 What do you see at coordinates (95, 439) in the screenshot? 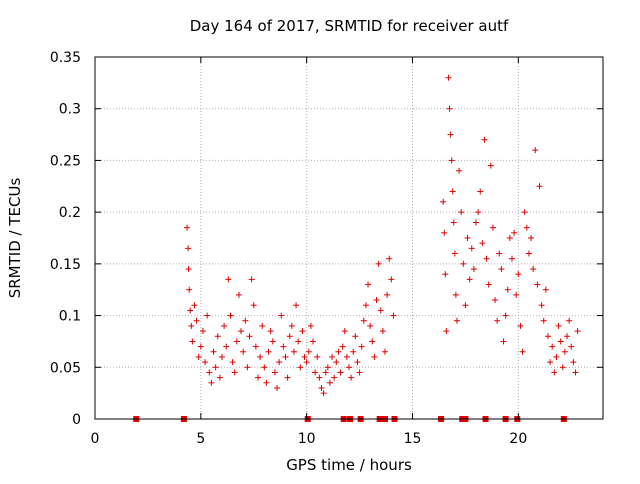
I see `x-tick-label: 0` at bounding box center [95, 439].